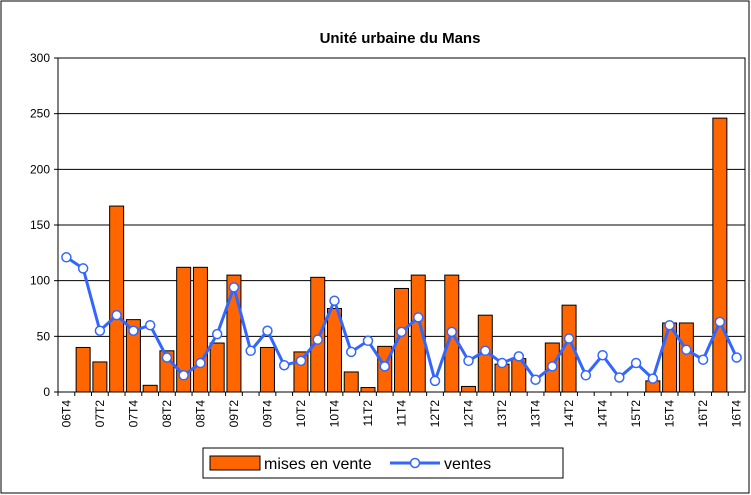 This screenshot has width=751, height=495. Describe the element at coordinates (703, 414) in the screenshot. I see `x-tick-label: 16T2` at that location.